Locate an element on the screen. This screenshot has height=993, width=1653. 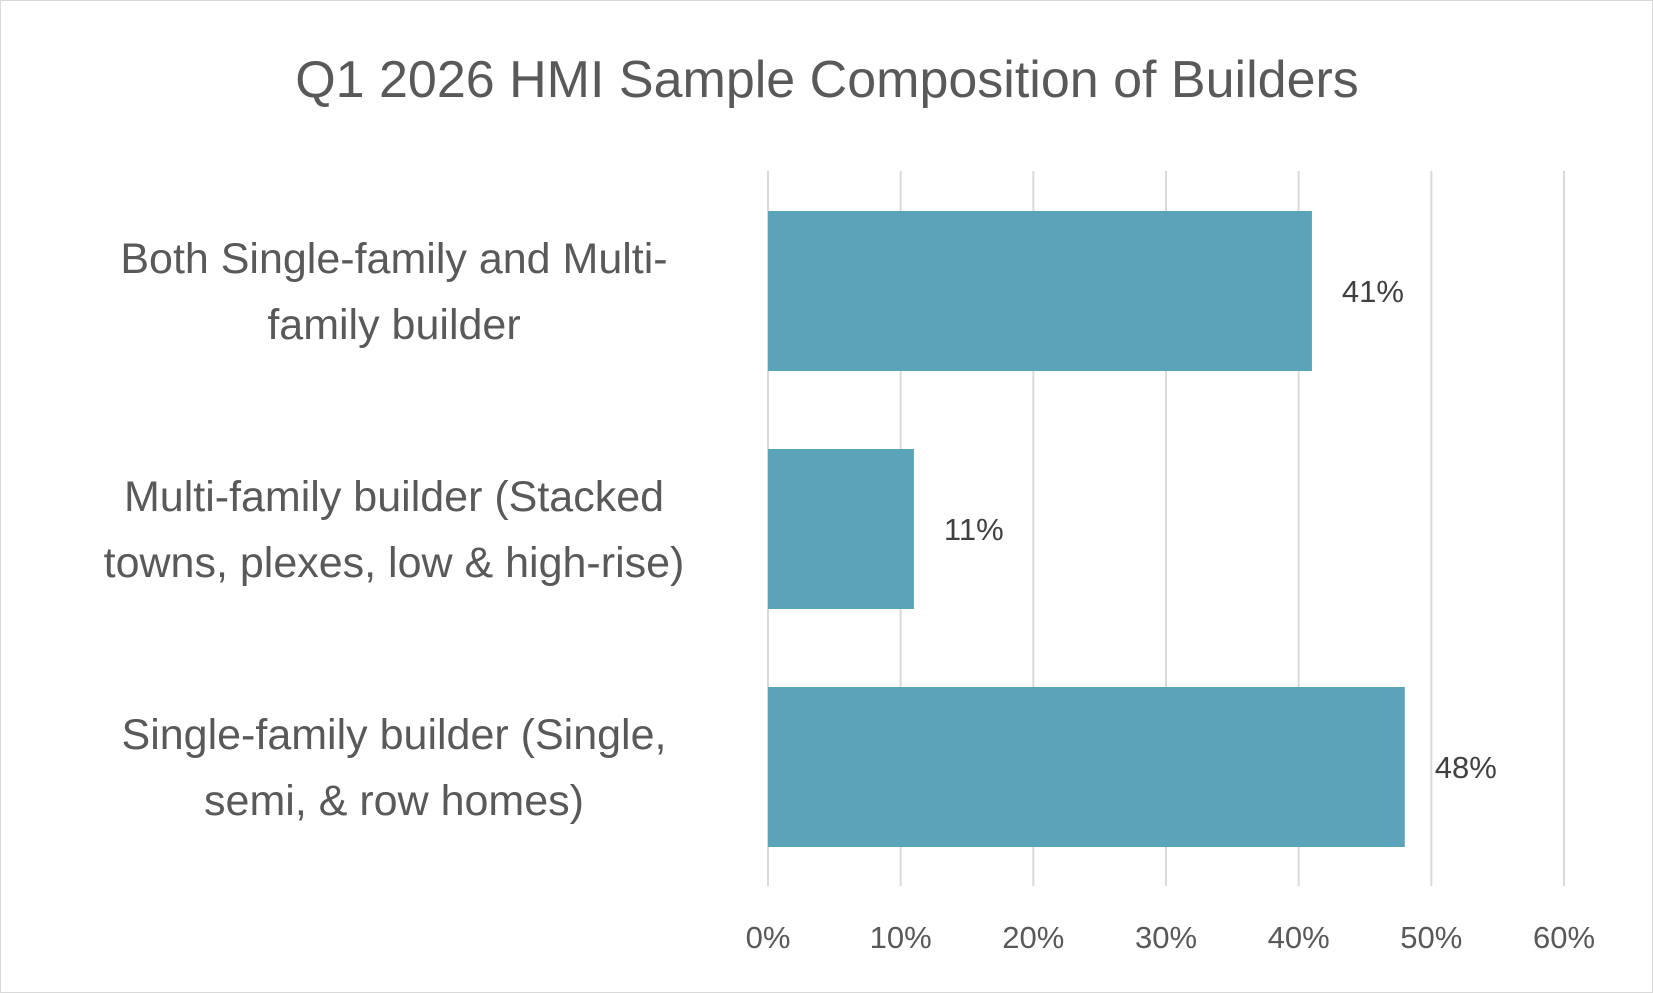
x-tick-label: 20% is located at coordinates (1033, 937).